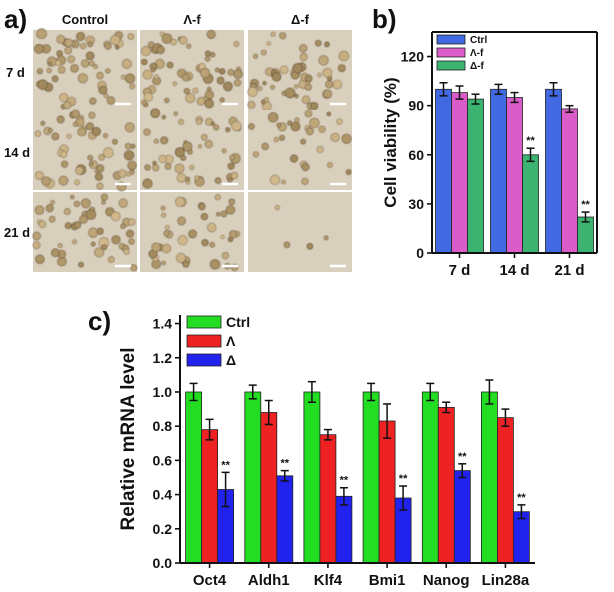  I want to click on legend-item-lambda: Λ, so click(211, 341).